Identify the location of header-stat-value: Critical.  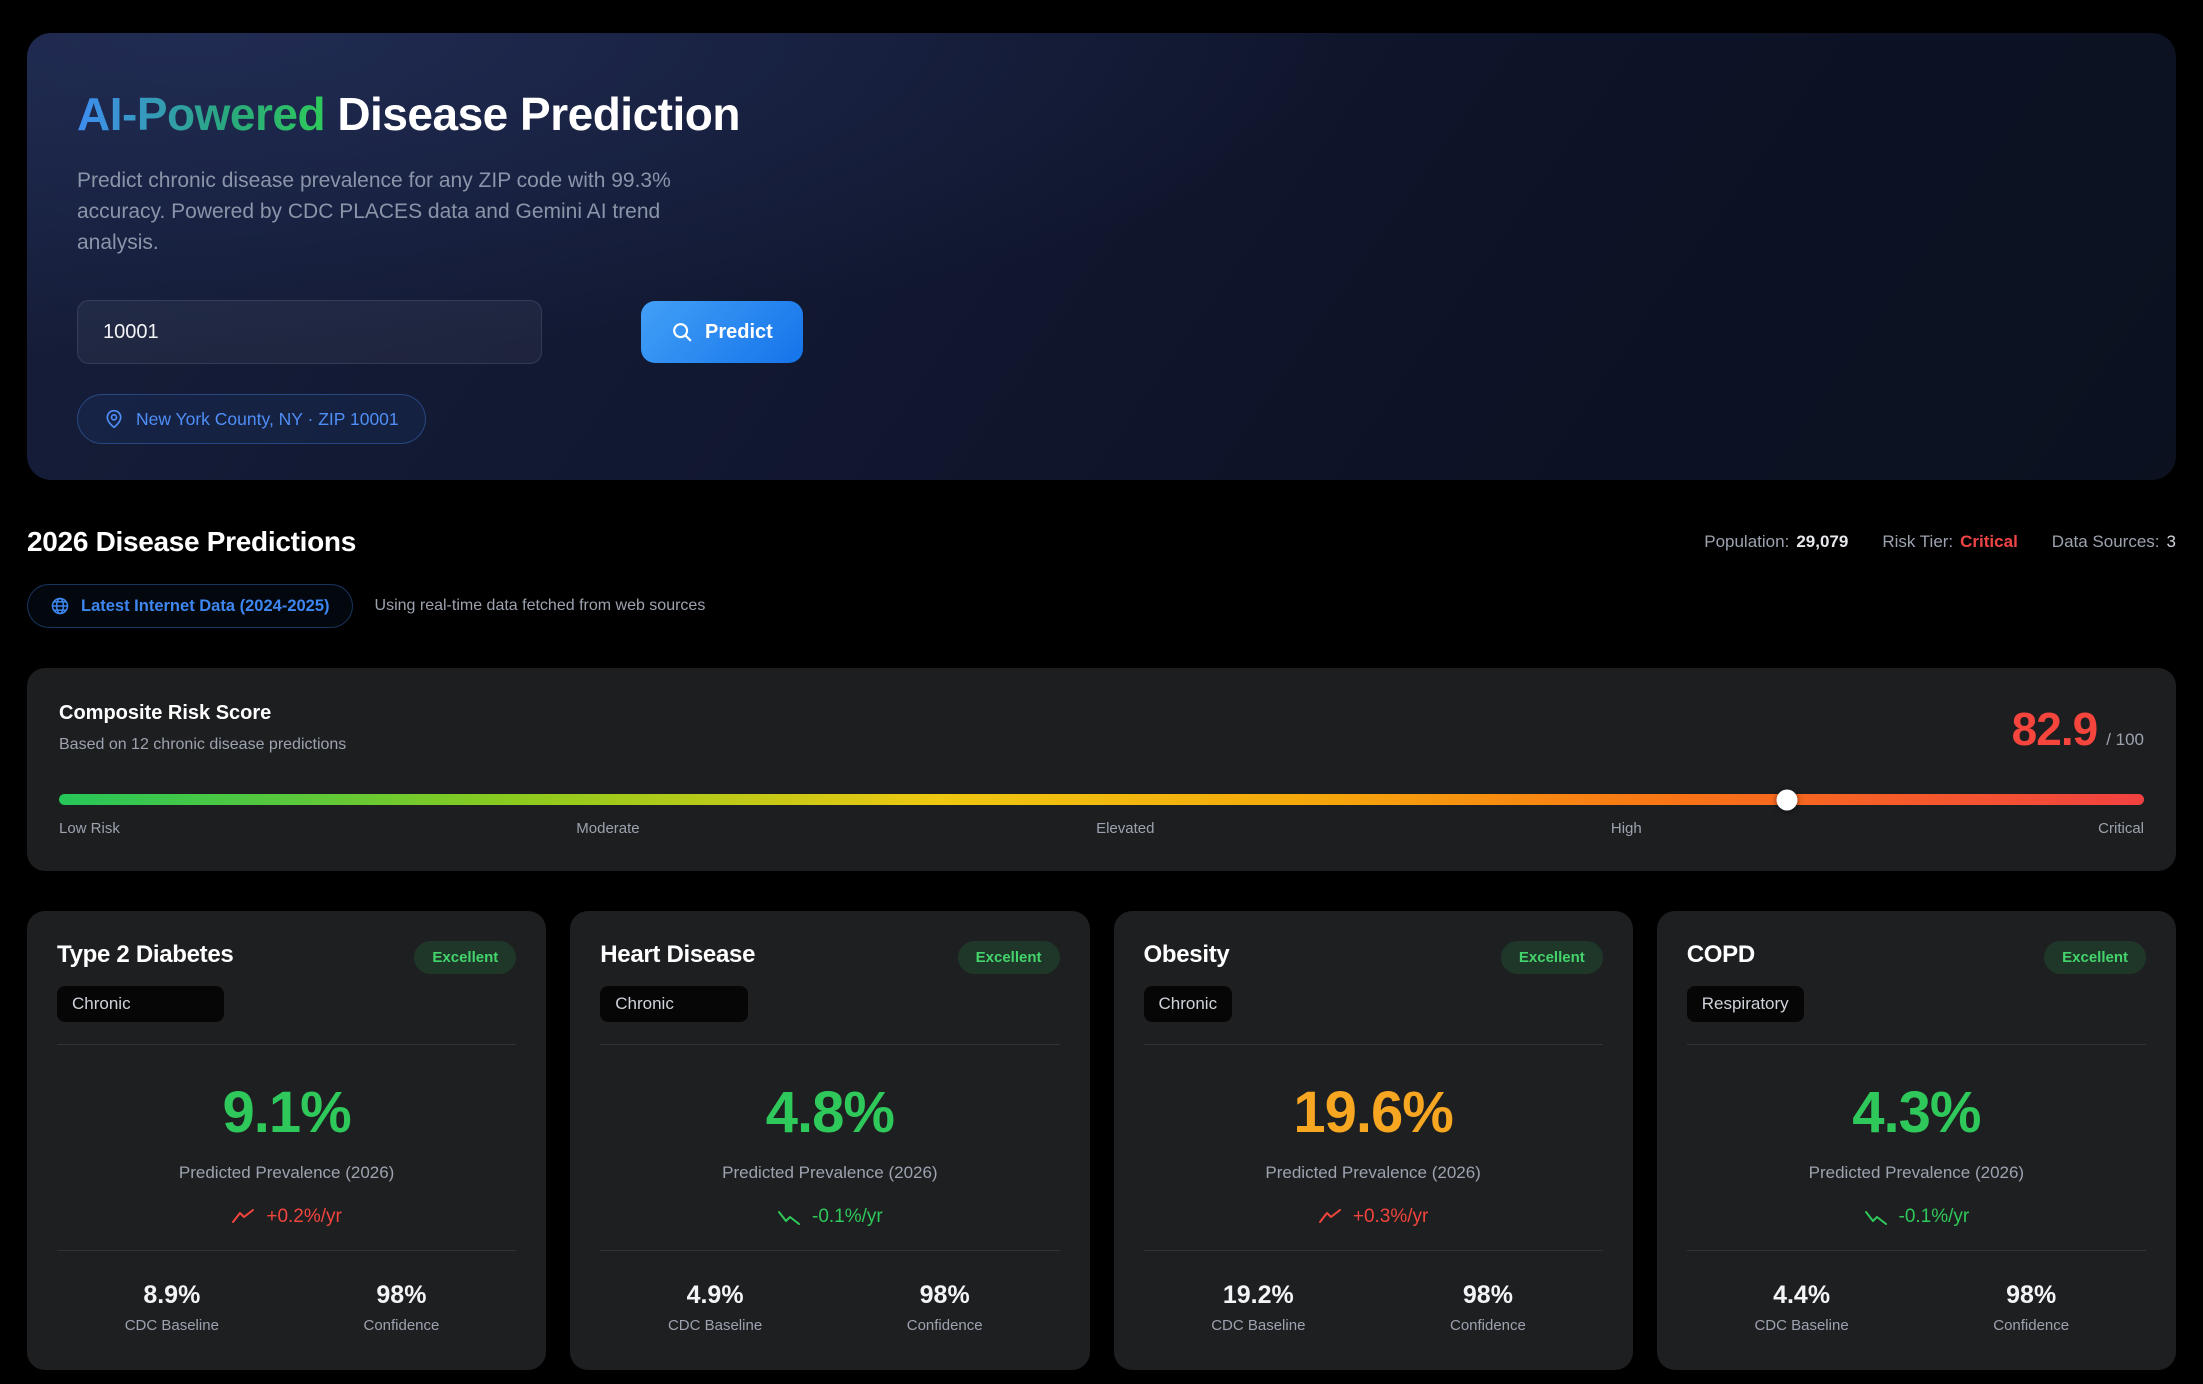
(1989, 541).